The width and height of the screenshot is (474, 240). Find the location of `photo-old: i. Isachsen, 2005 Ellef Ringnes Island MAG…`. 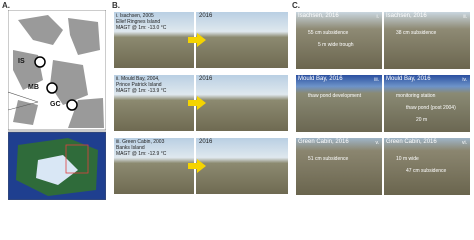

photo-old: i. Isachsen, 2005 Ellef Ringnes Island MAG… is located at coordinates (154, 40).